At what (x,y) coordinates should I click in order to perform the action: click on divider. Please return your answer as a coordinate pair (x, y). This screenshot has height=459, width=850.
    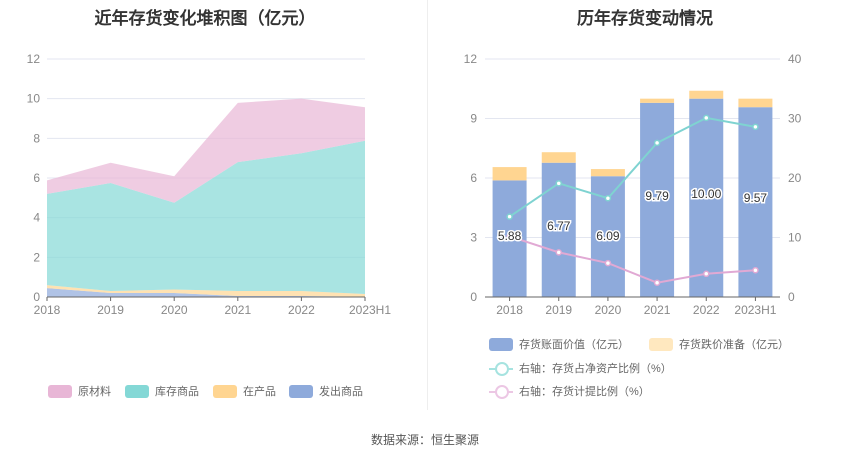
    Looking at the image, I should click on (427, 205).